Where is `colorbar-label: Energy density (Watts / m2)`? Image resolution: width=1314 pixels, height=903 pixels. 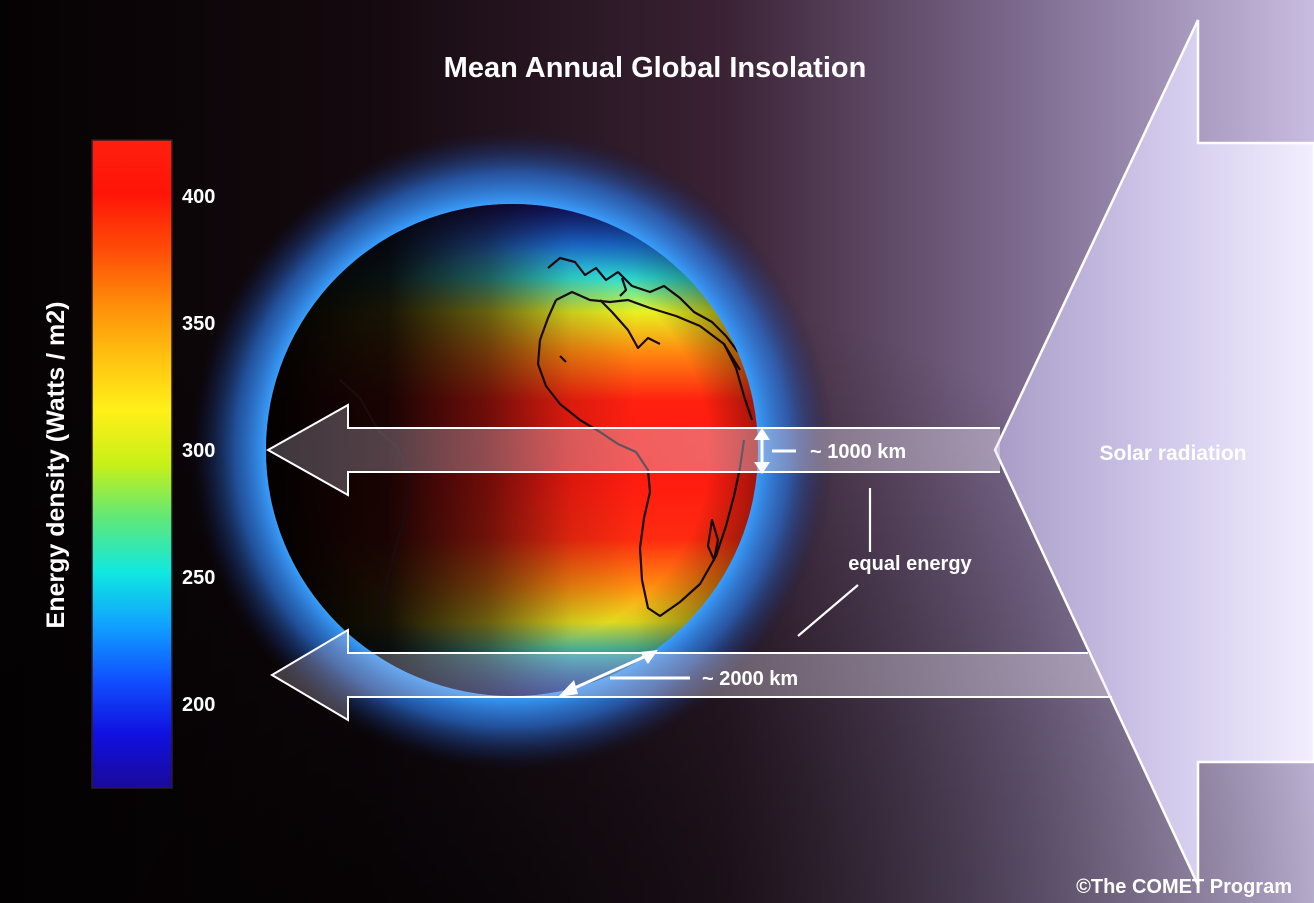 colorbar-label: Energy density (Watts / m2) is located at coordinates (56, 465).